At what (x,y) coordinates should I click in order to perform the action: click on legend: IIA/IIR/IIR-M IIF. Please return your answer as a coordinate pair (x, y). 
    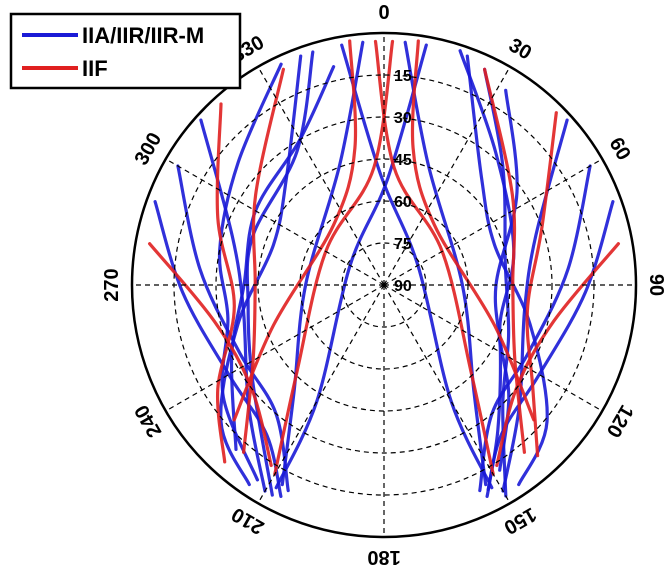
    Looking at the image, I should click on (125, 51).